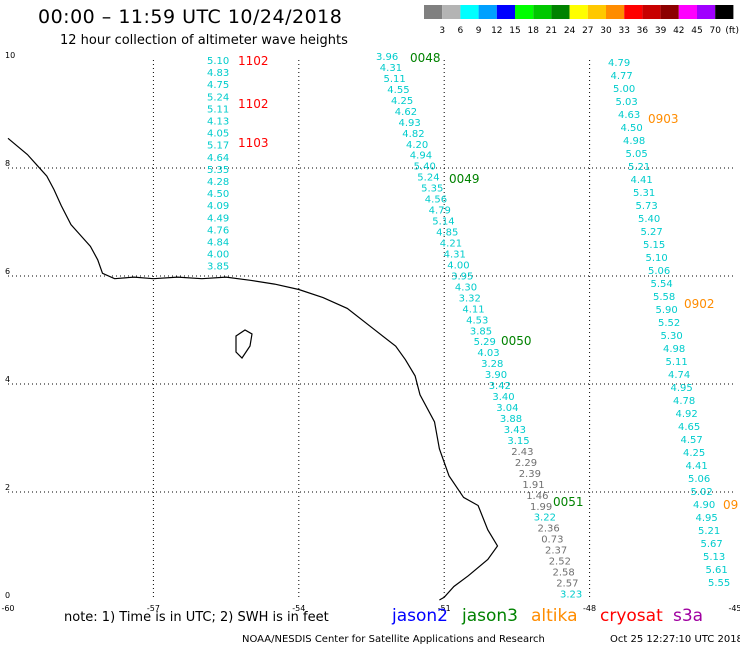 This screenshot has width=740, height=650. What do you see at coordinates (298, 608) in the screenshot?
I see `x-tick-label: -54` at bounding box center [298, 608].